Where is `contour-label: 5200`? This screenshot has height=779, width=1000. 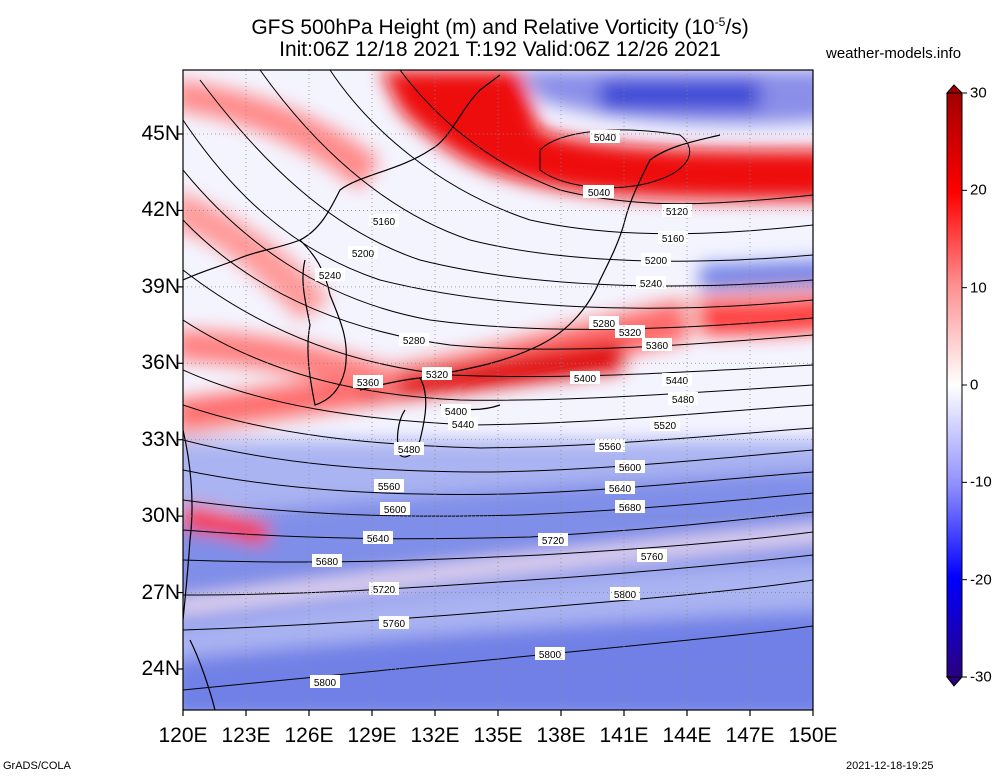
contour-label: 5200 is located at coordinates (363, 253).